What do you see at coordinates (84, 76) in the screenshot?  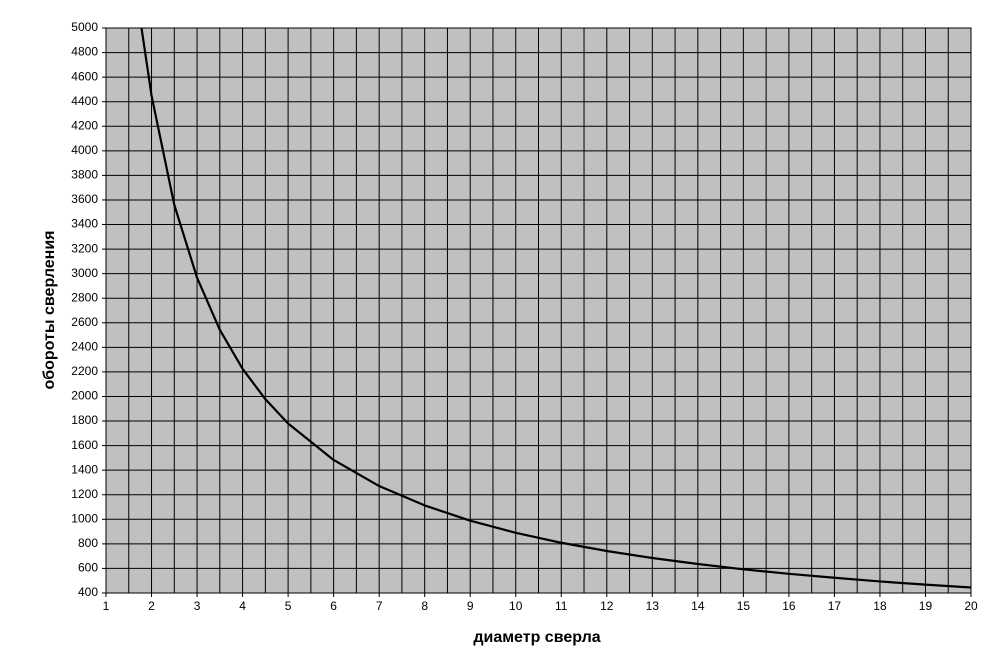 I see `y-tick-label: 4600` at bounding box center [84, 76].